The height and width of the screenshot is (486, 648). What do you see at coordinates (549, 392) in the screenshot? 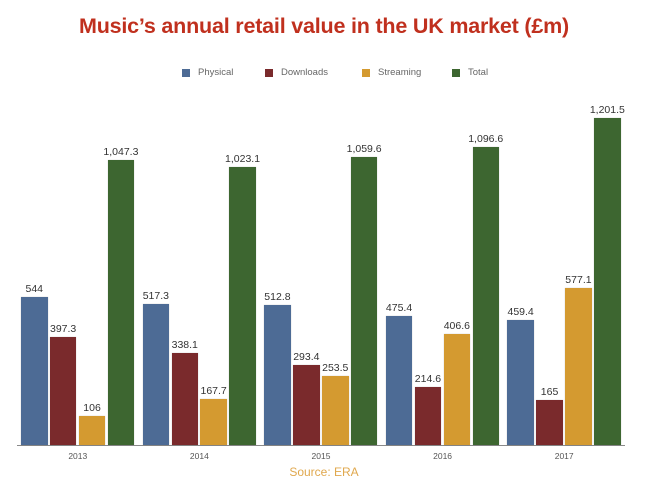
I see `bar-value-label: 165` at bounding box center [549, 392].